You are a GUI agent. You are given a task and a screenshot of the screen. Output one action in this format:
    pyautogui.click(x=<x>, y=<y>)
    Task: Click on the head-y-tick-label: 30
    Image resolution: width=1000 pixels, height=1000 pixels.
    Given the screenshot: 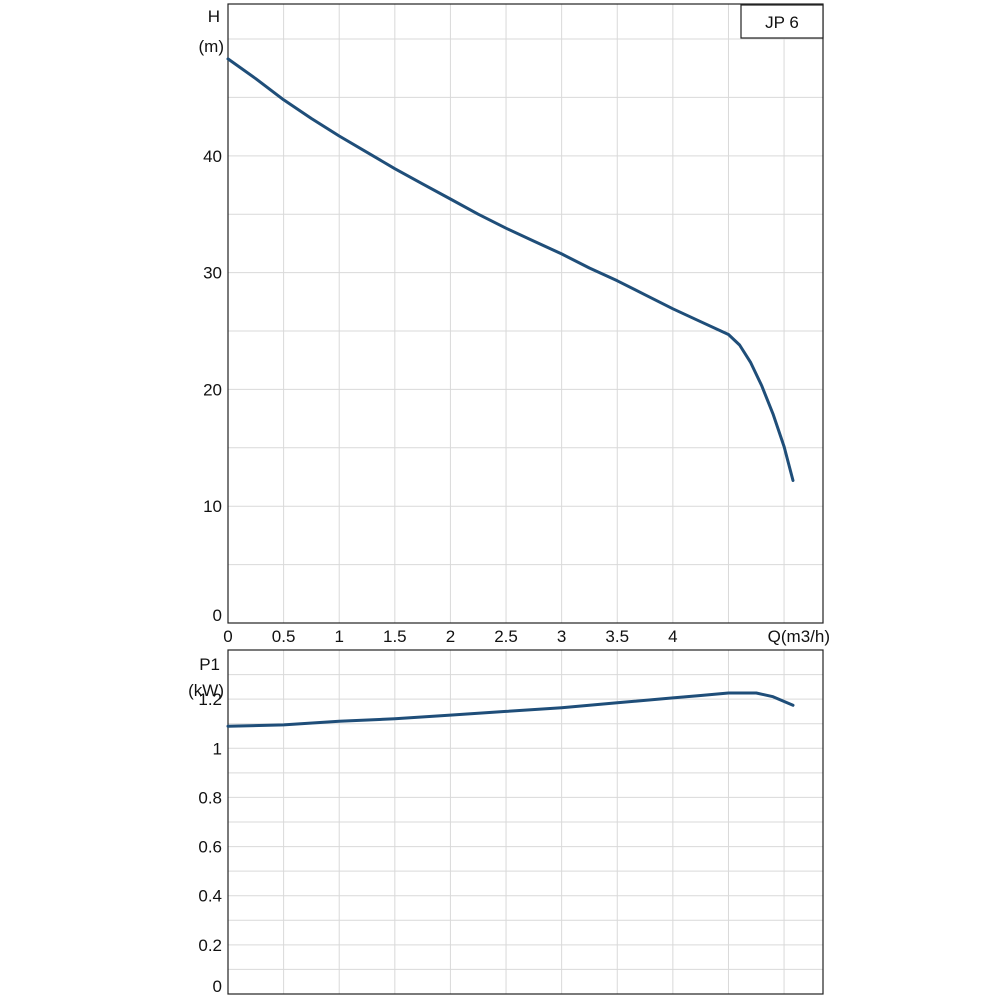 What is the action you would take?
    pyautogui.click(x=212, y=273)
    